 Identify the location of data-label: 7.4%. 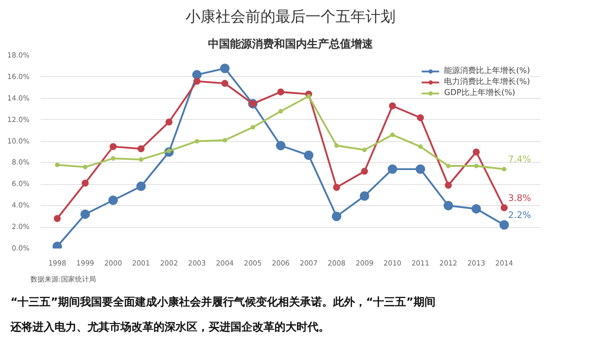
(520, 160).